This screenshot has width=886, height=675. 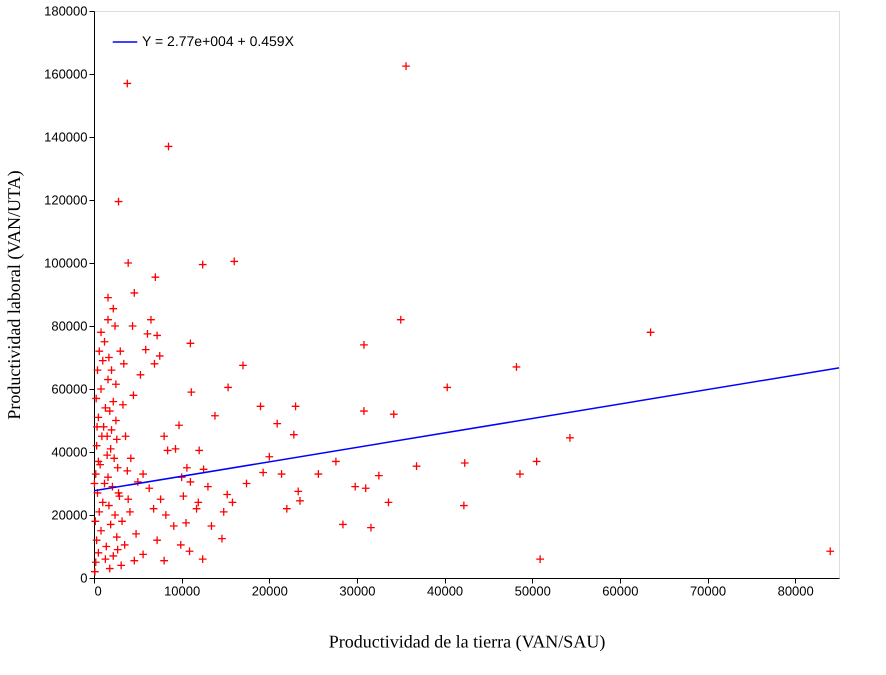 I want to click on x-tick-label: 10000, so click(x=182, y=591).